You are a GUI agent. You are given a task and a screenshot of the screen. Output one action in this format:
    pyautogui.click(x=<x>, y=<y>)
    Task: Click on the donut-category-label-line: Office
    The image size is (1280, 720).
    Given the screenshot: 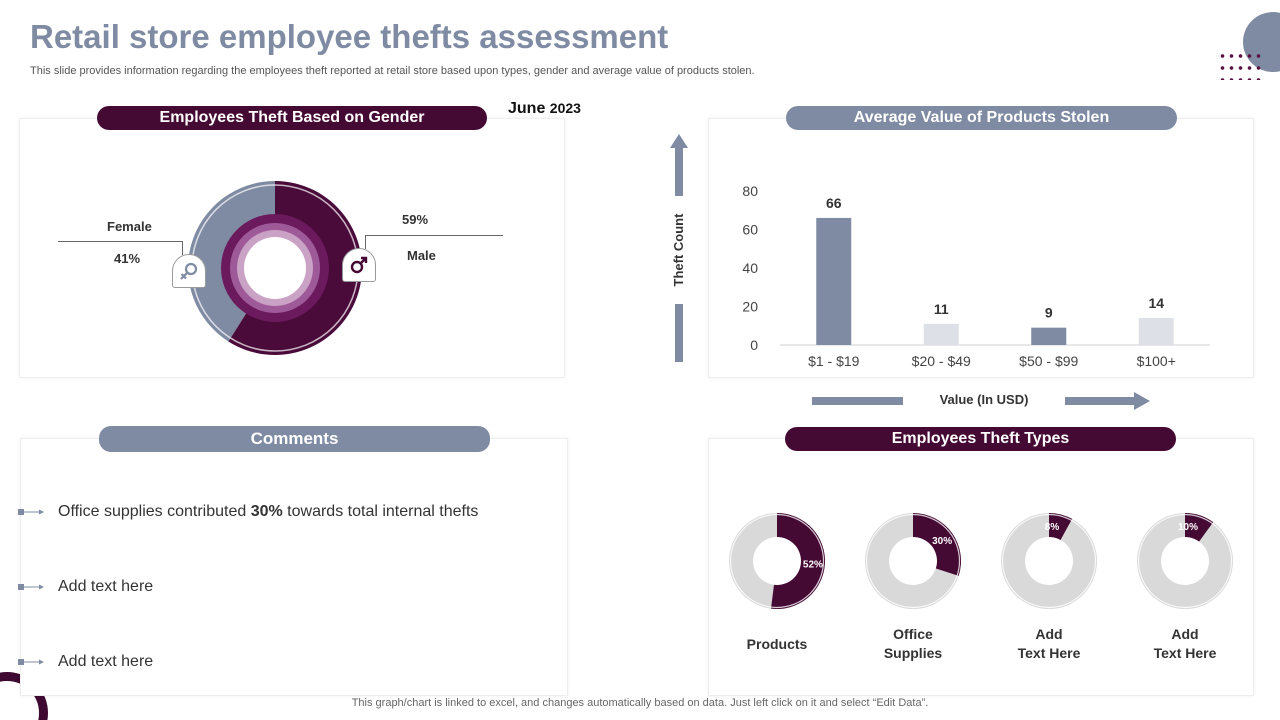 What is the action you would take?
    pyautogui.click(x=913, y=634)
    